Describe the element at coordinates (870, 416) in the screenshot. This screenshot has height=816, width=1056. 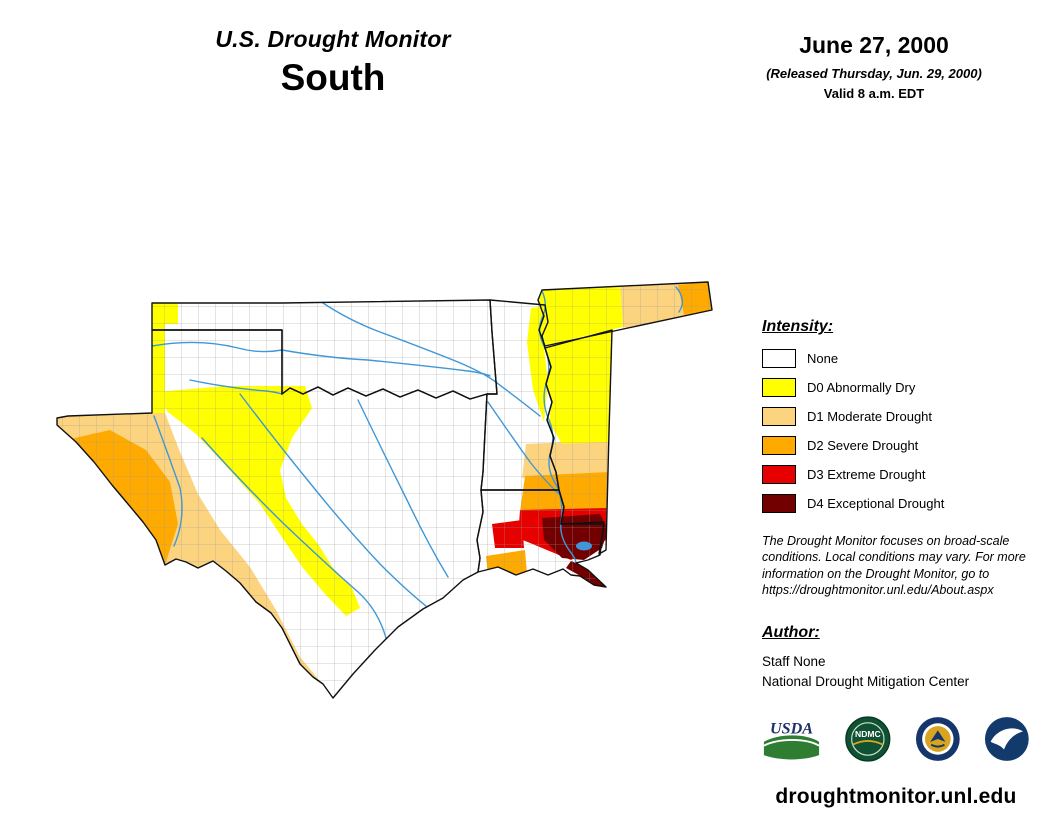
I see `legend-item-label: D1 Moderate Drought` at that location.